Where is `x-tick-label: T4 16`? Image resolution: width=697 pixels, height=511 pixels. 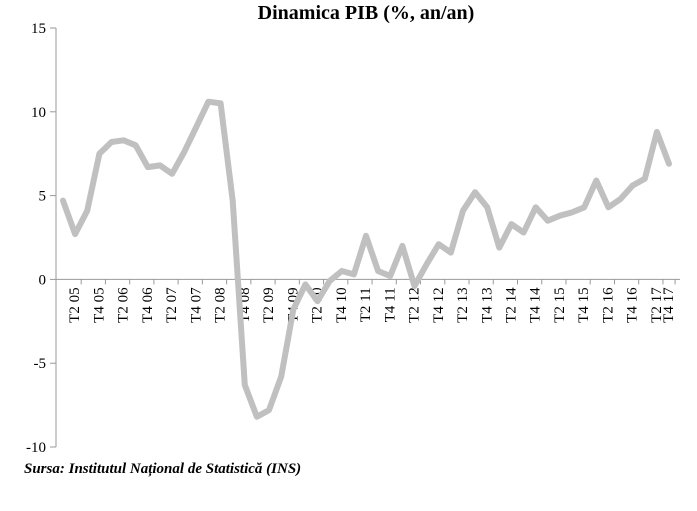 x-tick-label: T4 16 is located at coordinates (633, 305).